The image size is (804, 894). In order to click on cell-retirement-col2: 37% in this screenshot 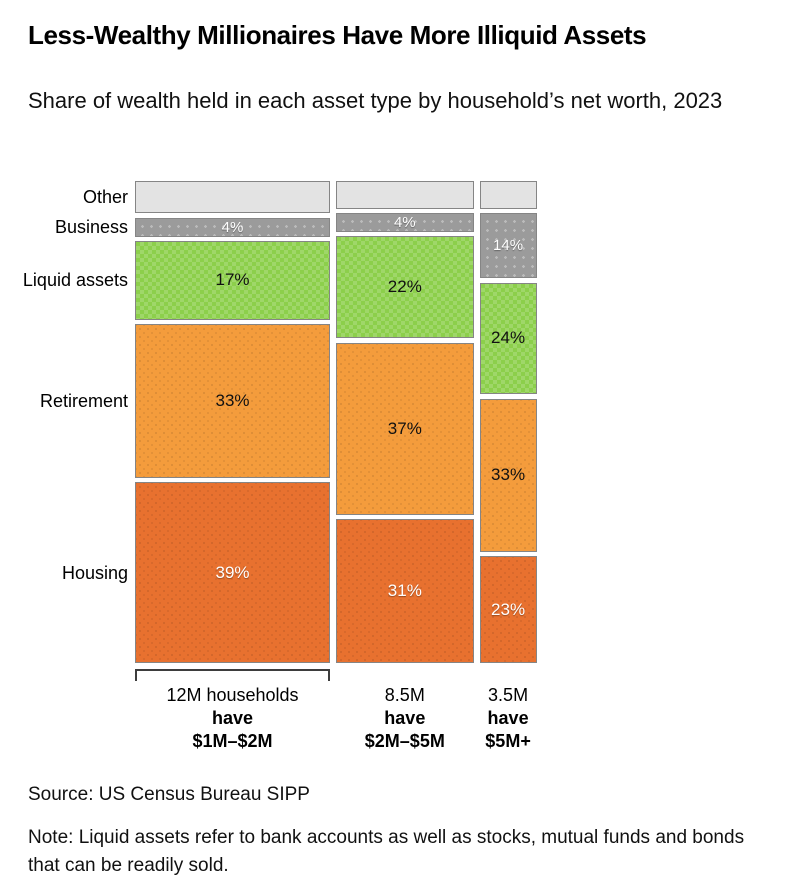, I will do `click(404, 428)`.